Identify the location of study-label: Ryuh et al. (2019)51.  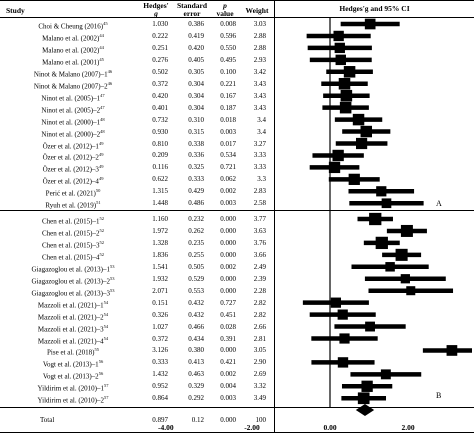
(73, 204).